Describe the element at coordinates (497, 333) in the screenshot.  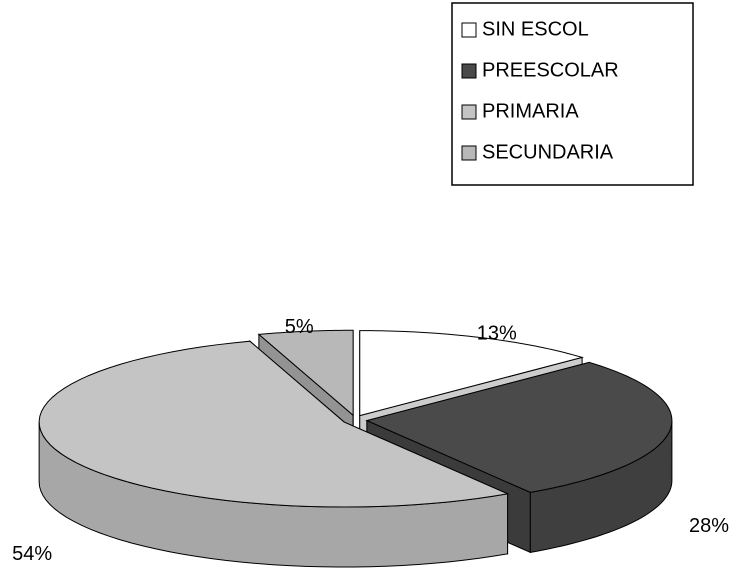
I see `data-label: 13%` at that location.